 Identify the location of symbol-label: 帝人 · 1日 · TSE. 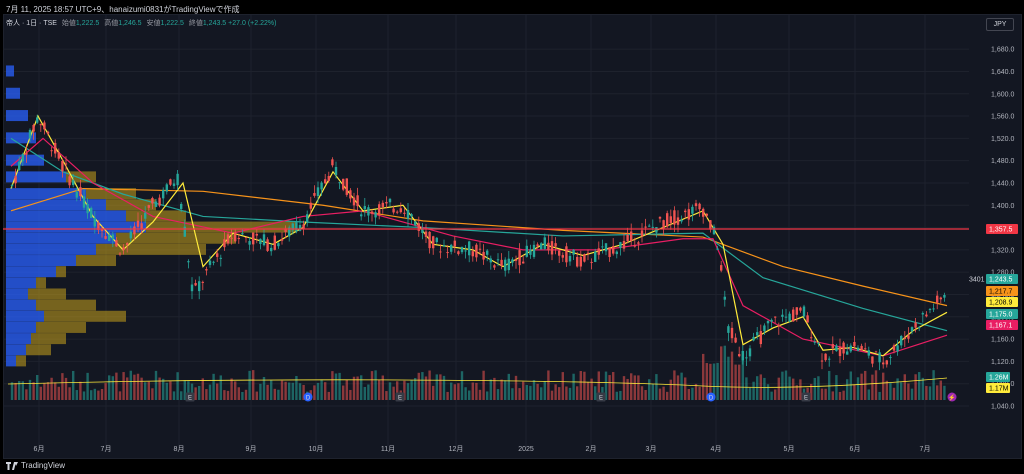
(31, 23).